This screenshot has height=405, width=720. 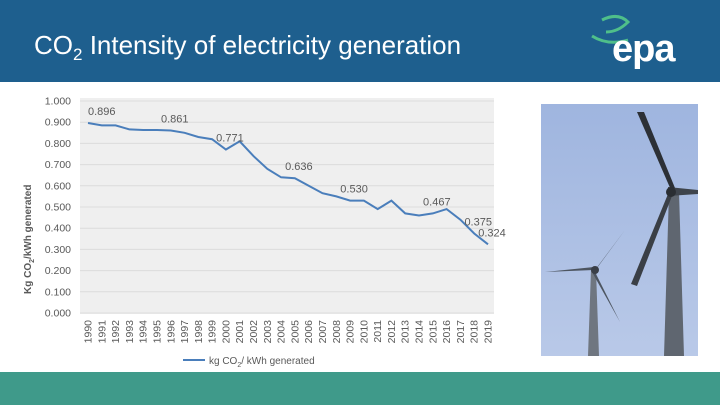 I want to click on legend-label: kg CO2/ kWh generated, so click(x=262, y=362).